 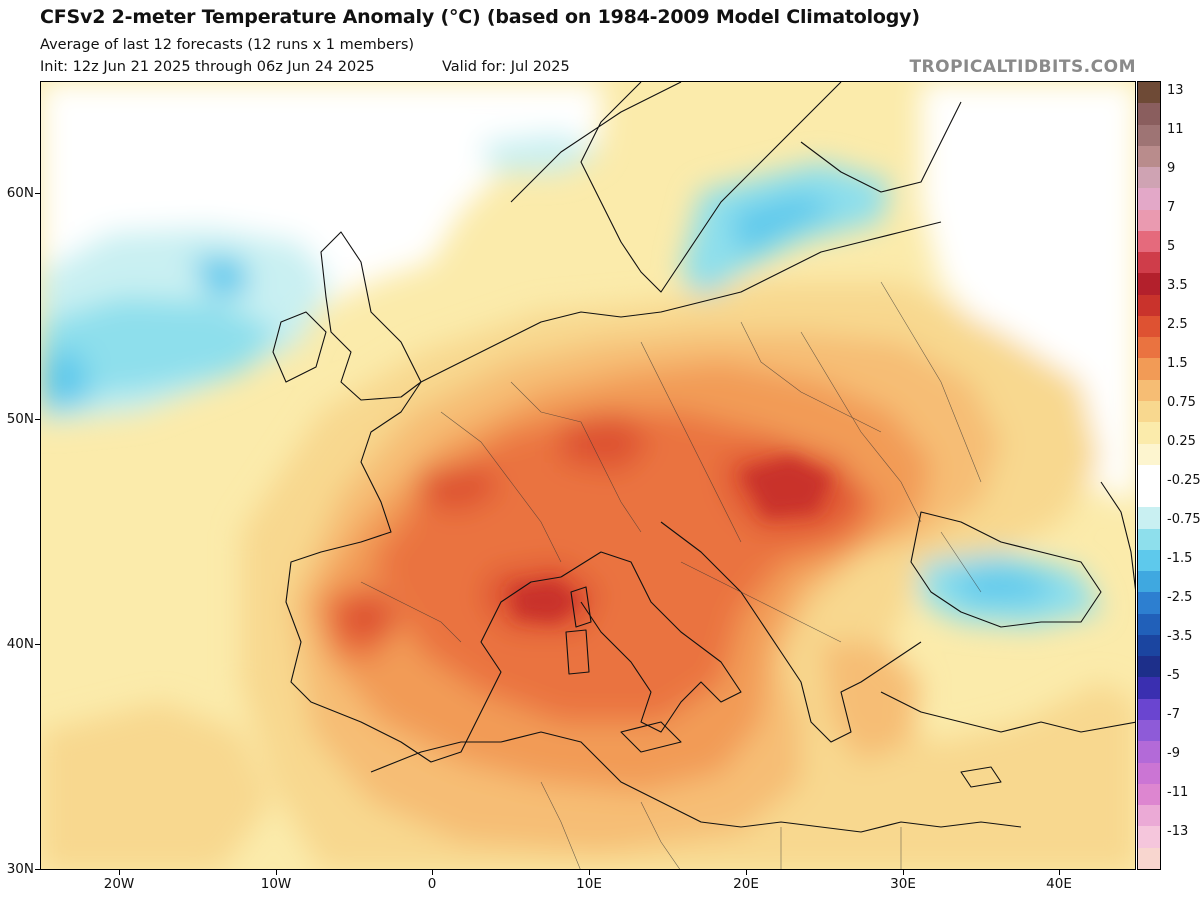 I want to click on color-scale-label: -7, so click(x=1173, y=714).